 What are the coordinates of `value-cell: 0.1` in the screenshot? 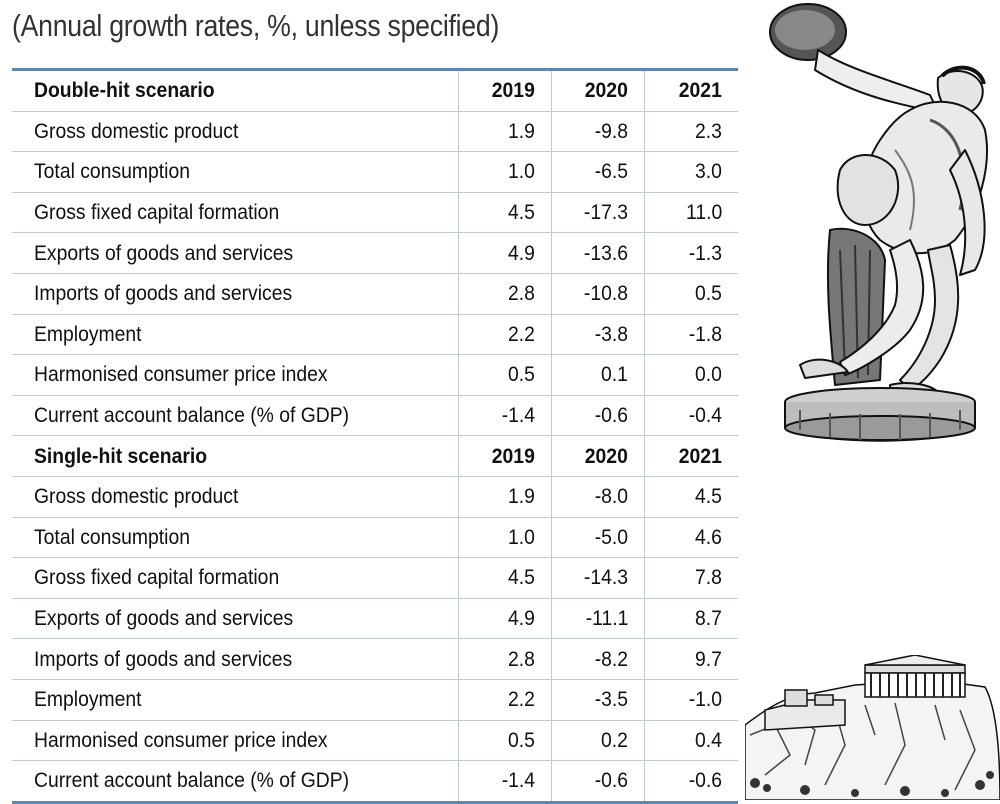 It's located at (597, 375).